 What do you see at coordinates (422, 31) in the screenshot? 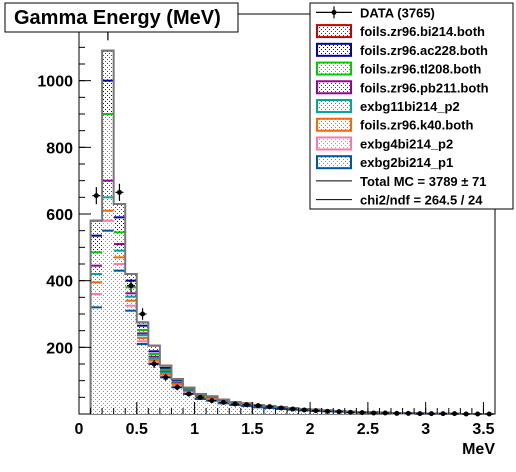
I see `legend-label: foils.zr96.bi214.both` at bounding box center [422, 31].